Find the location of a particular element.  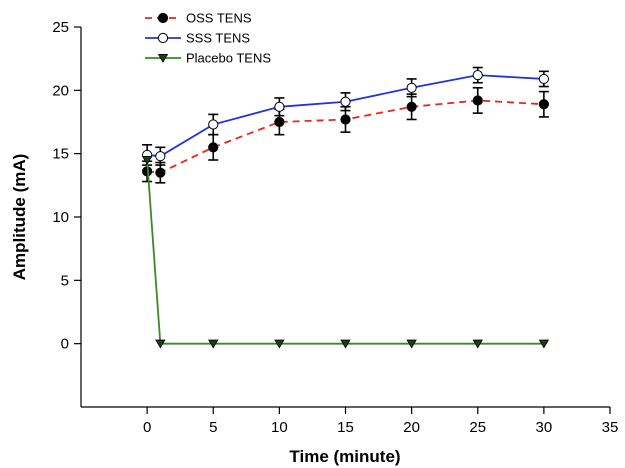

y-ticks: 0 5 10 15 20 25 is located at coordinates (66, 186).